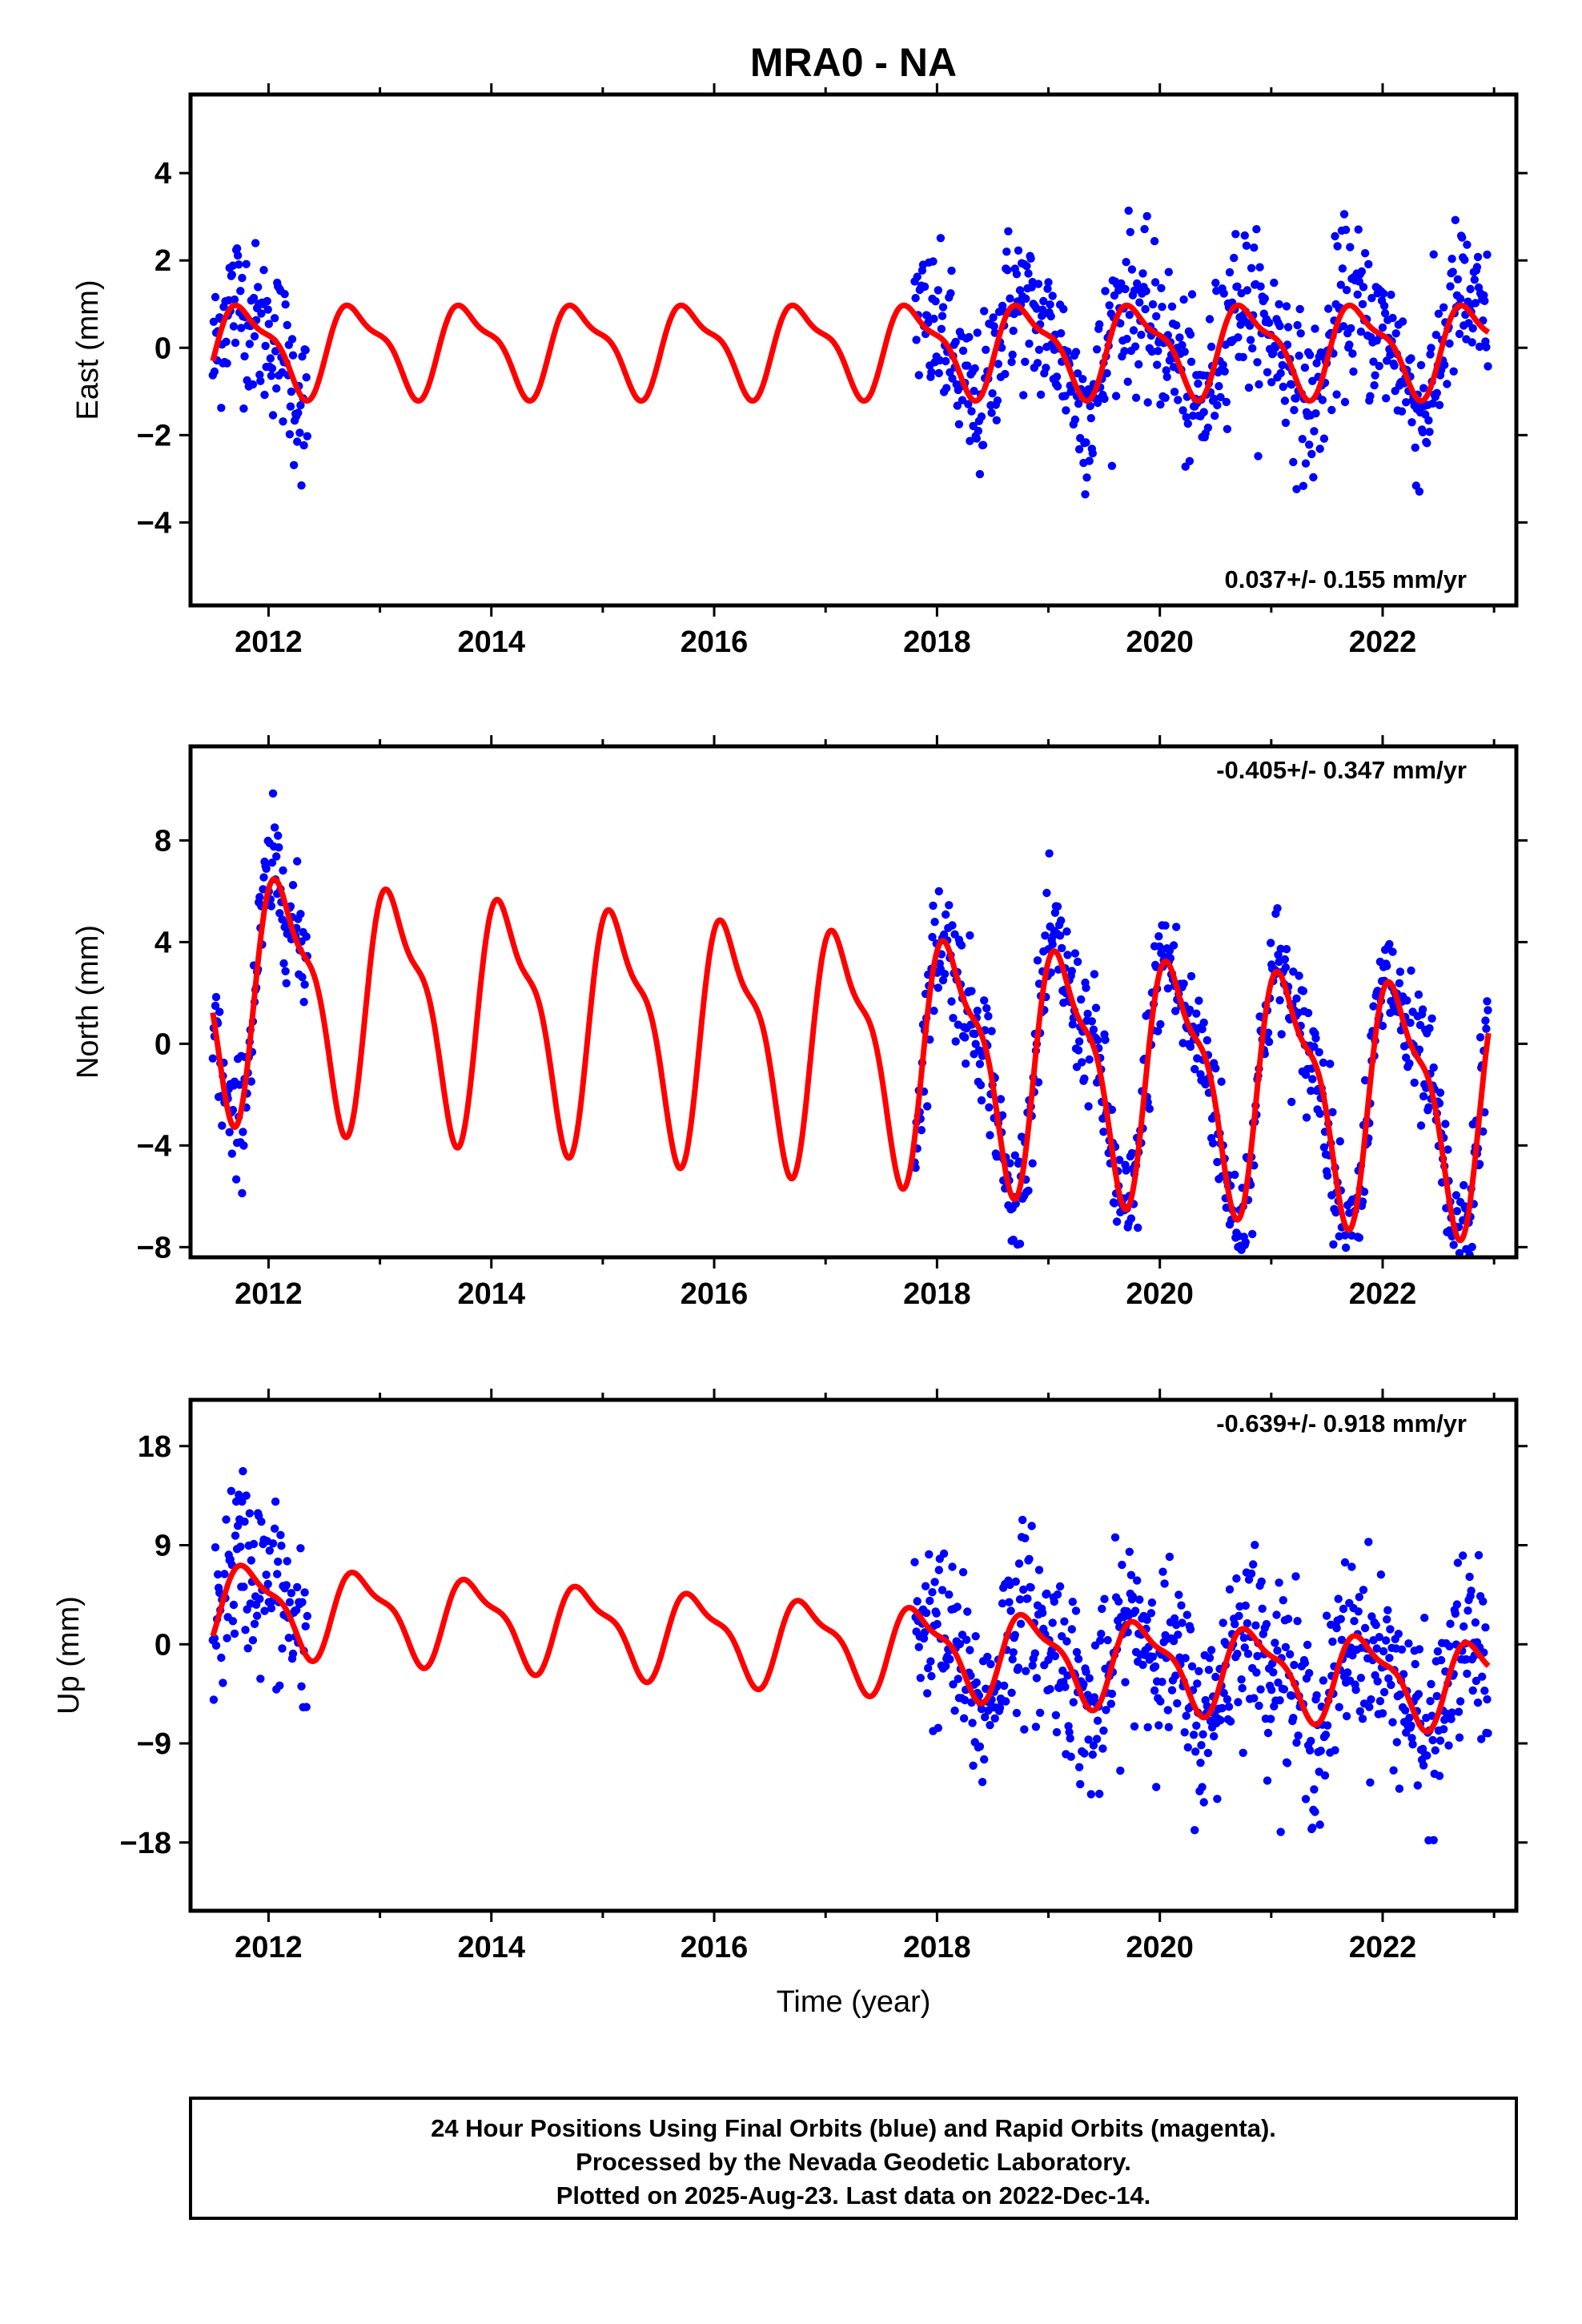 This screenshot has width=1582, height=2324. Describe the element at coordinates (88, 1002) in the screenshot. I see `north-y-axis-label: North (mm)` at that location.